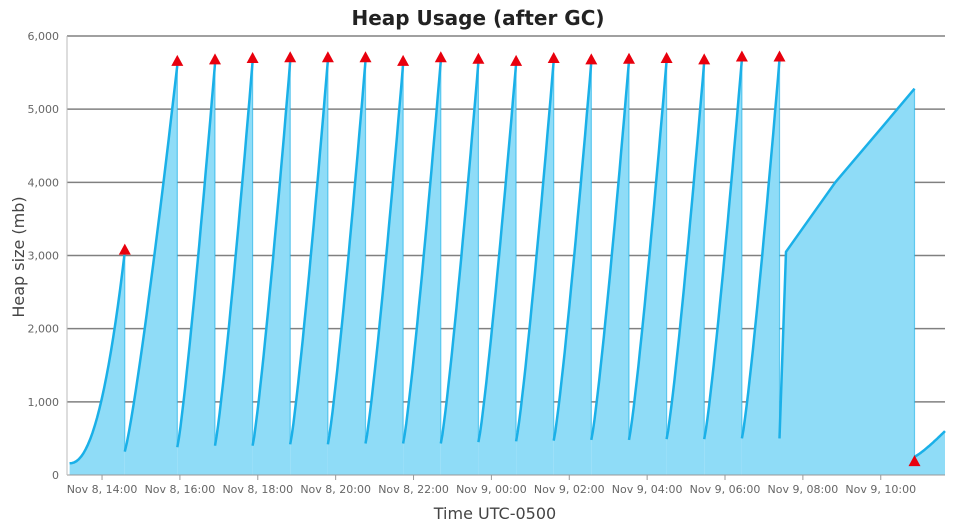 Image resolution: width=960 pixels, height=529 pixels. I want to click on x-axis-label: Time UTC-0500, so click(494, 513).